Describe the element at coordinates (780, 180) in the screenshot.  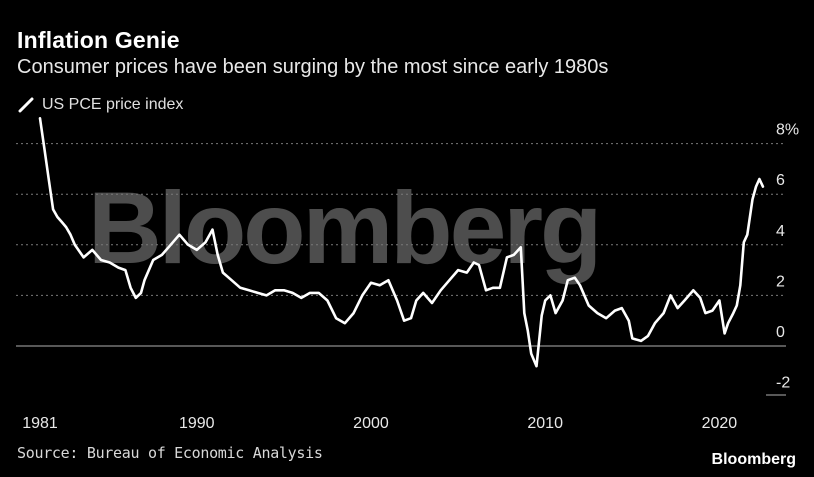
I see `y-tick-label: 6` at that location.